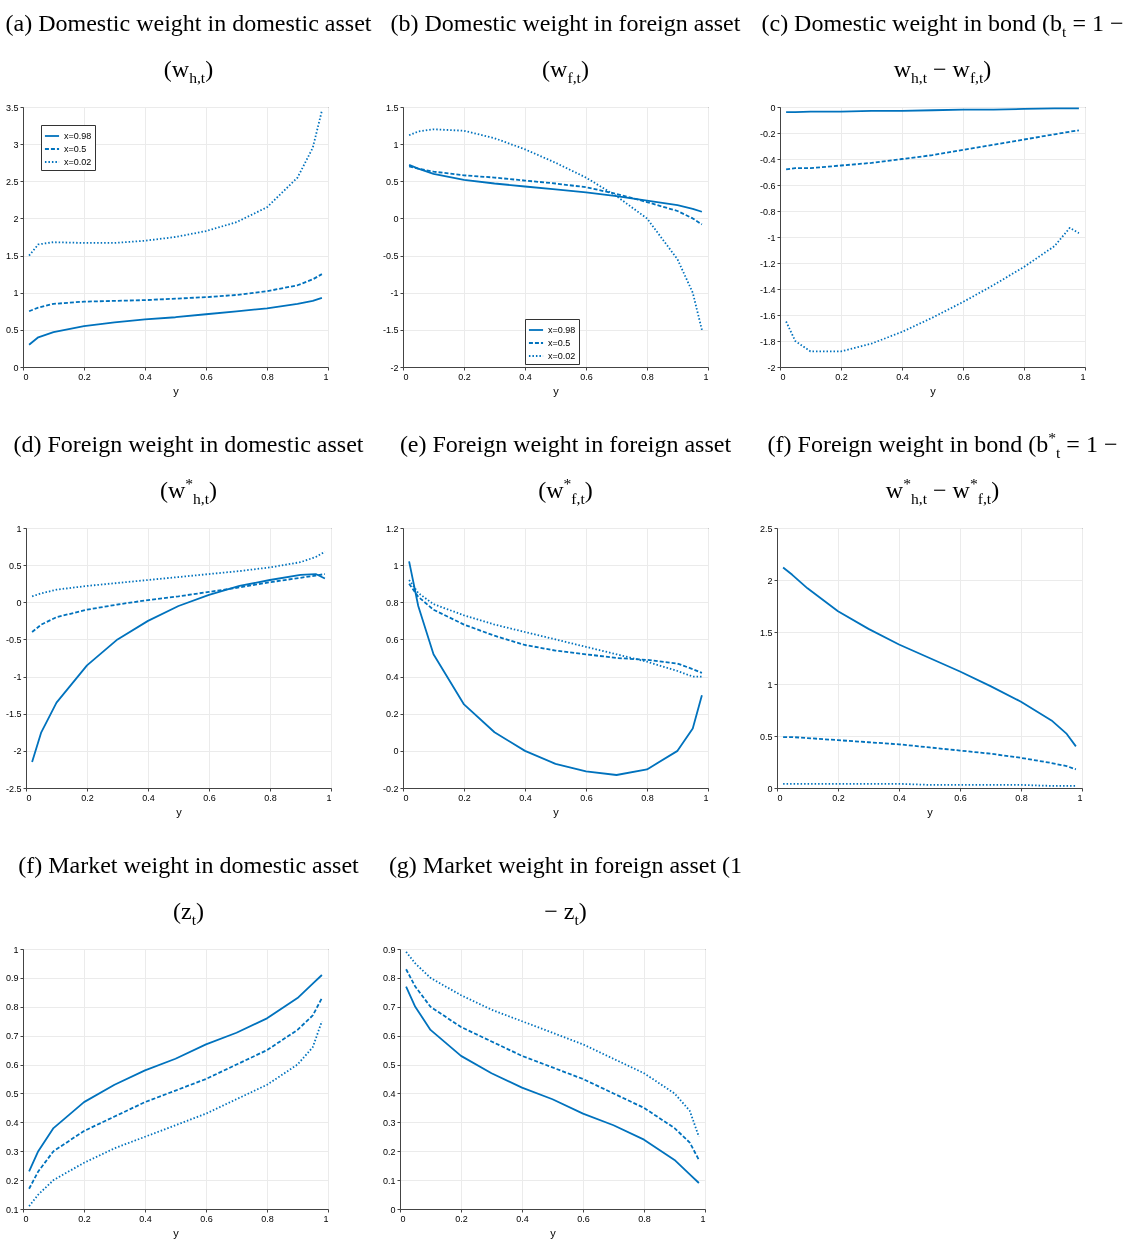 This screenshot has width=1132, height=1243. What do you see at coordinates (188, 48) in the screenshot?
I see `chart-title: (a) Domestic weight in domestic asset (w$_{h,t}$)` at bounding box center [188, 48].